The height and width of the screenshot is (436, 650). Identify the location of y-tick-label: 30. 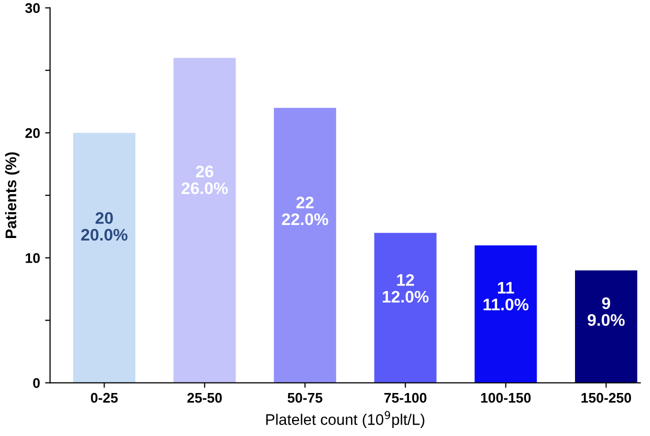
(32, 8).